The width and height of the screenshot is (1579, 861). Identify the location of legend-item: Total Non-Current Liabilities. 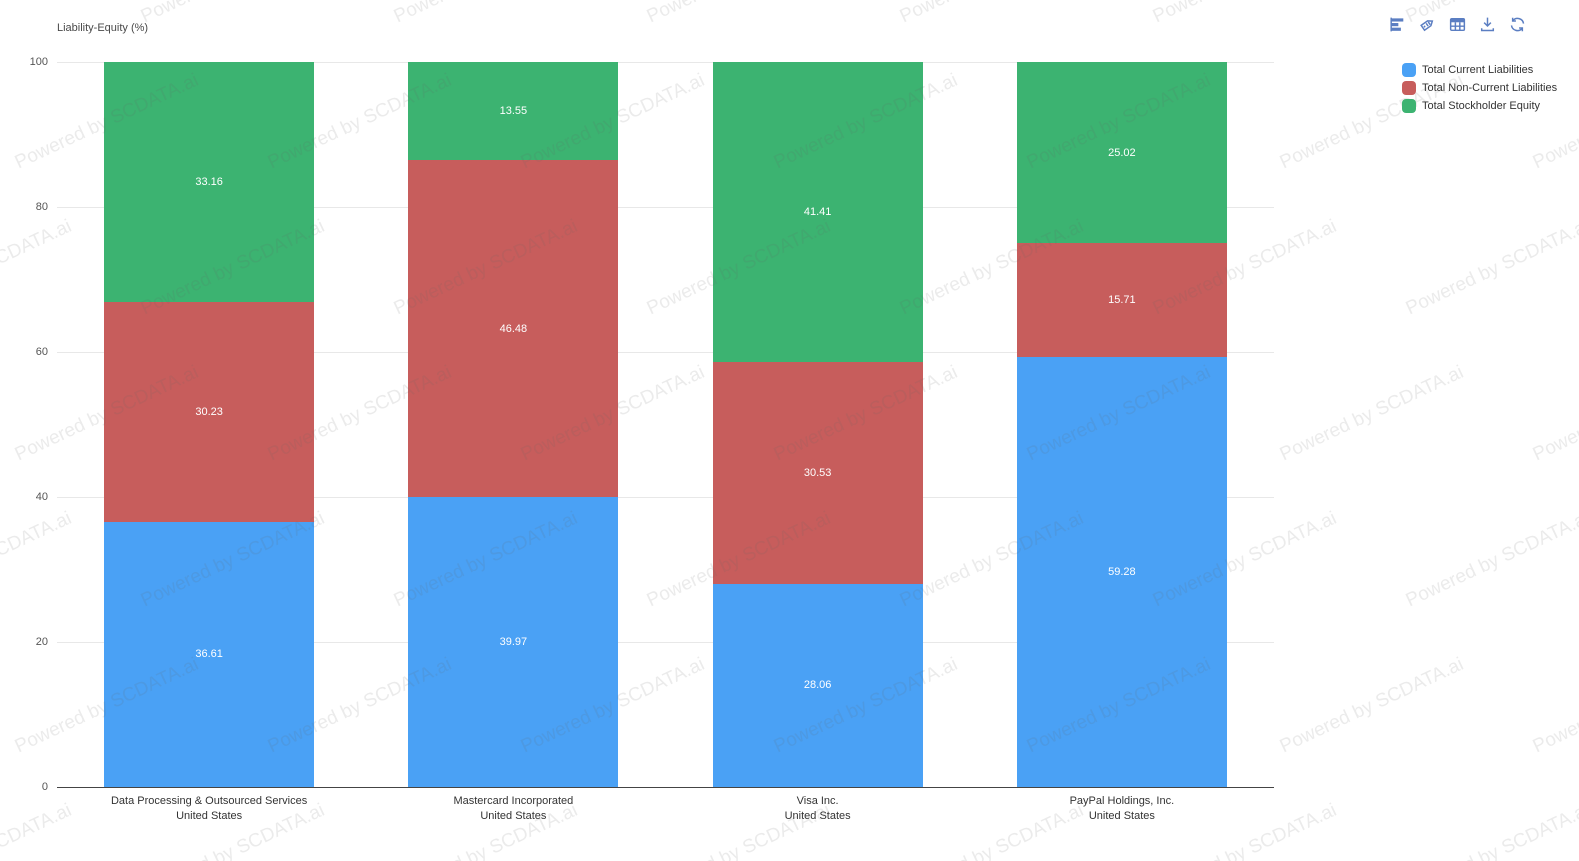
(1479, 88).